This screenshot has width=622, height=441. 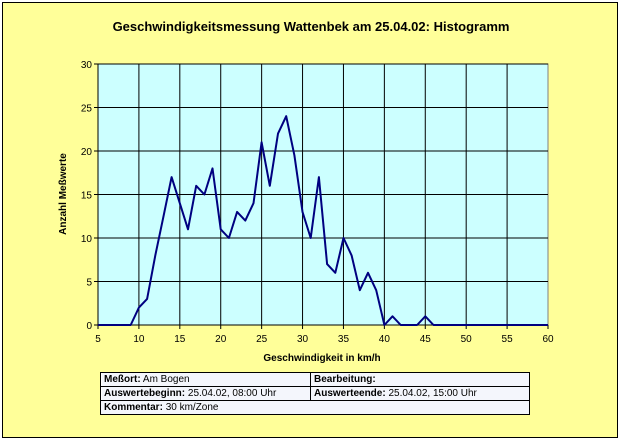 What do you see at coordinates (89, 326) in the screenshot?
I see `y-tick-label: 0` at bounding box center [89, 326].